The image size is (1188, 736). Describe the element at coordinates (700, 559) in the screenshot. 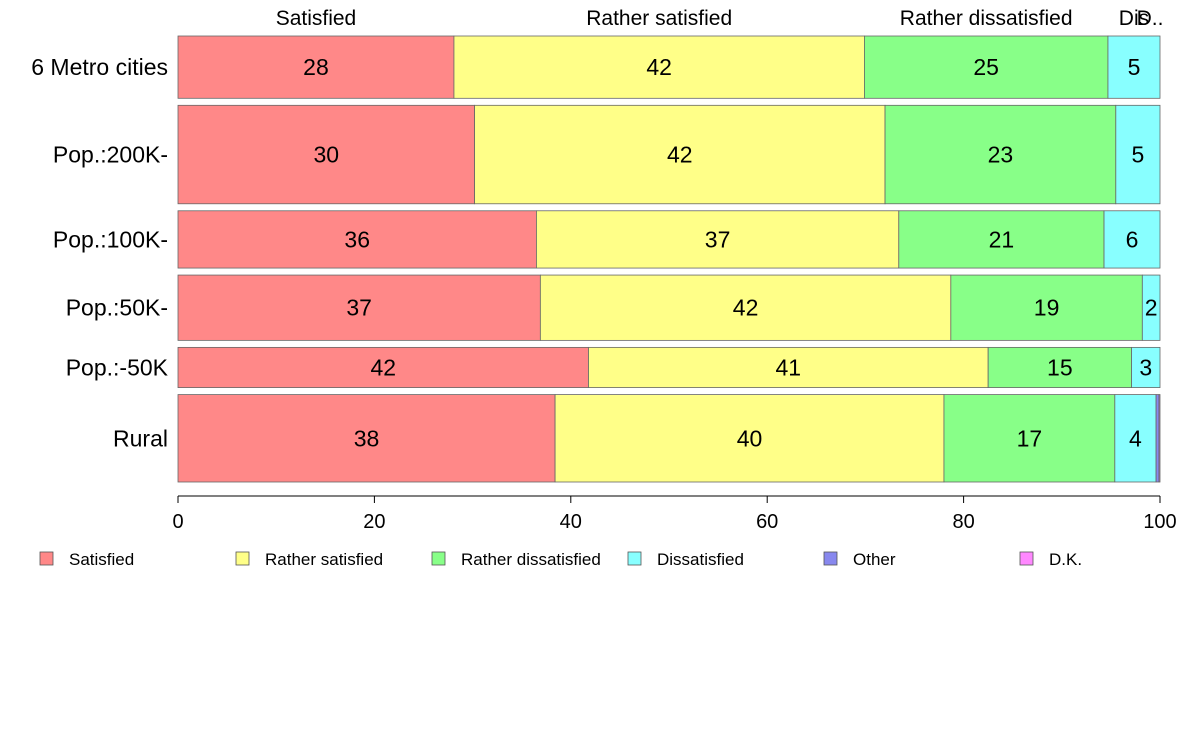

I see `legend-label: Dissatisfied` at that location.